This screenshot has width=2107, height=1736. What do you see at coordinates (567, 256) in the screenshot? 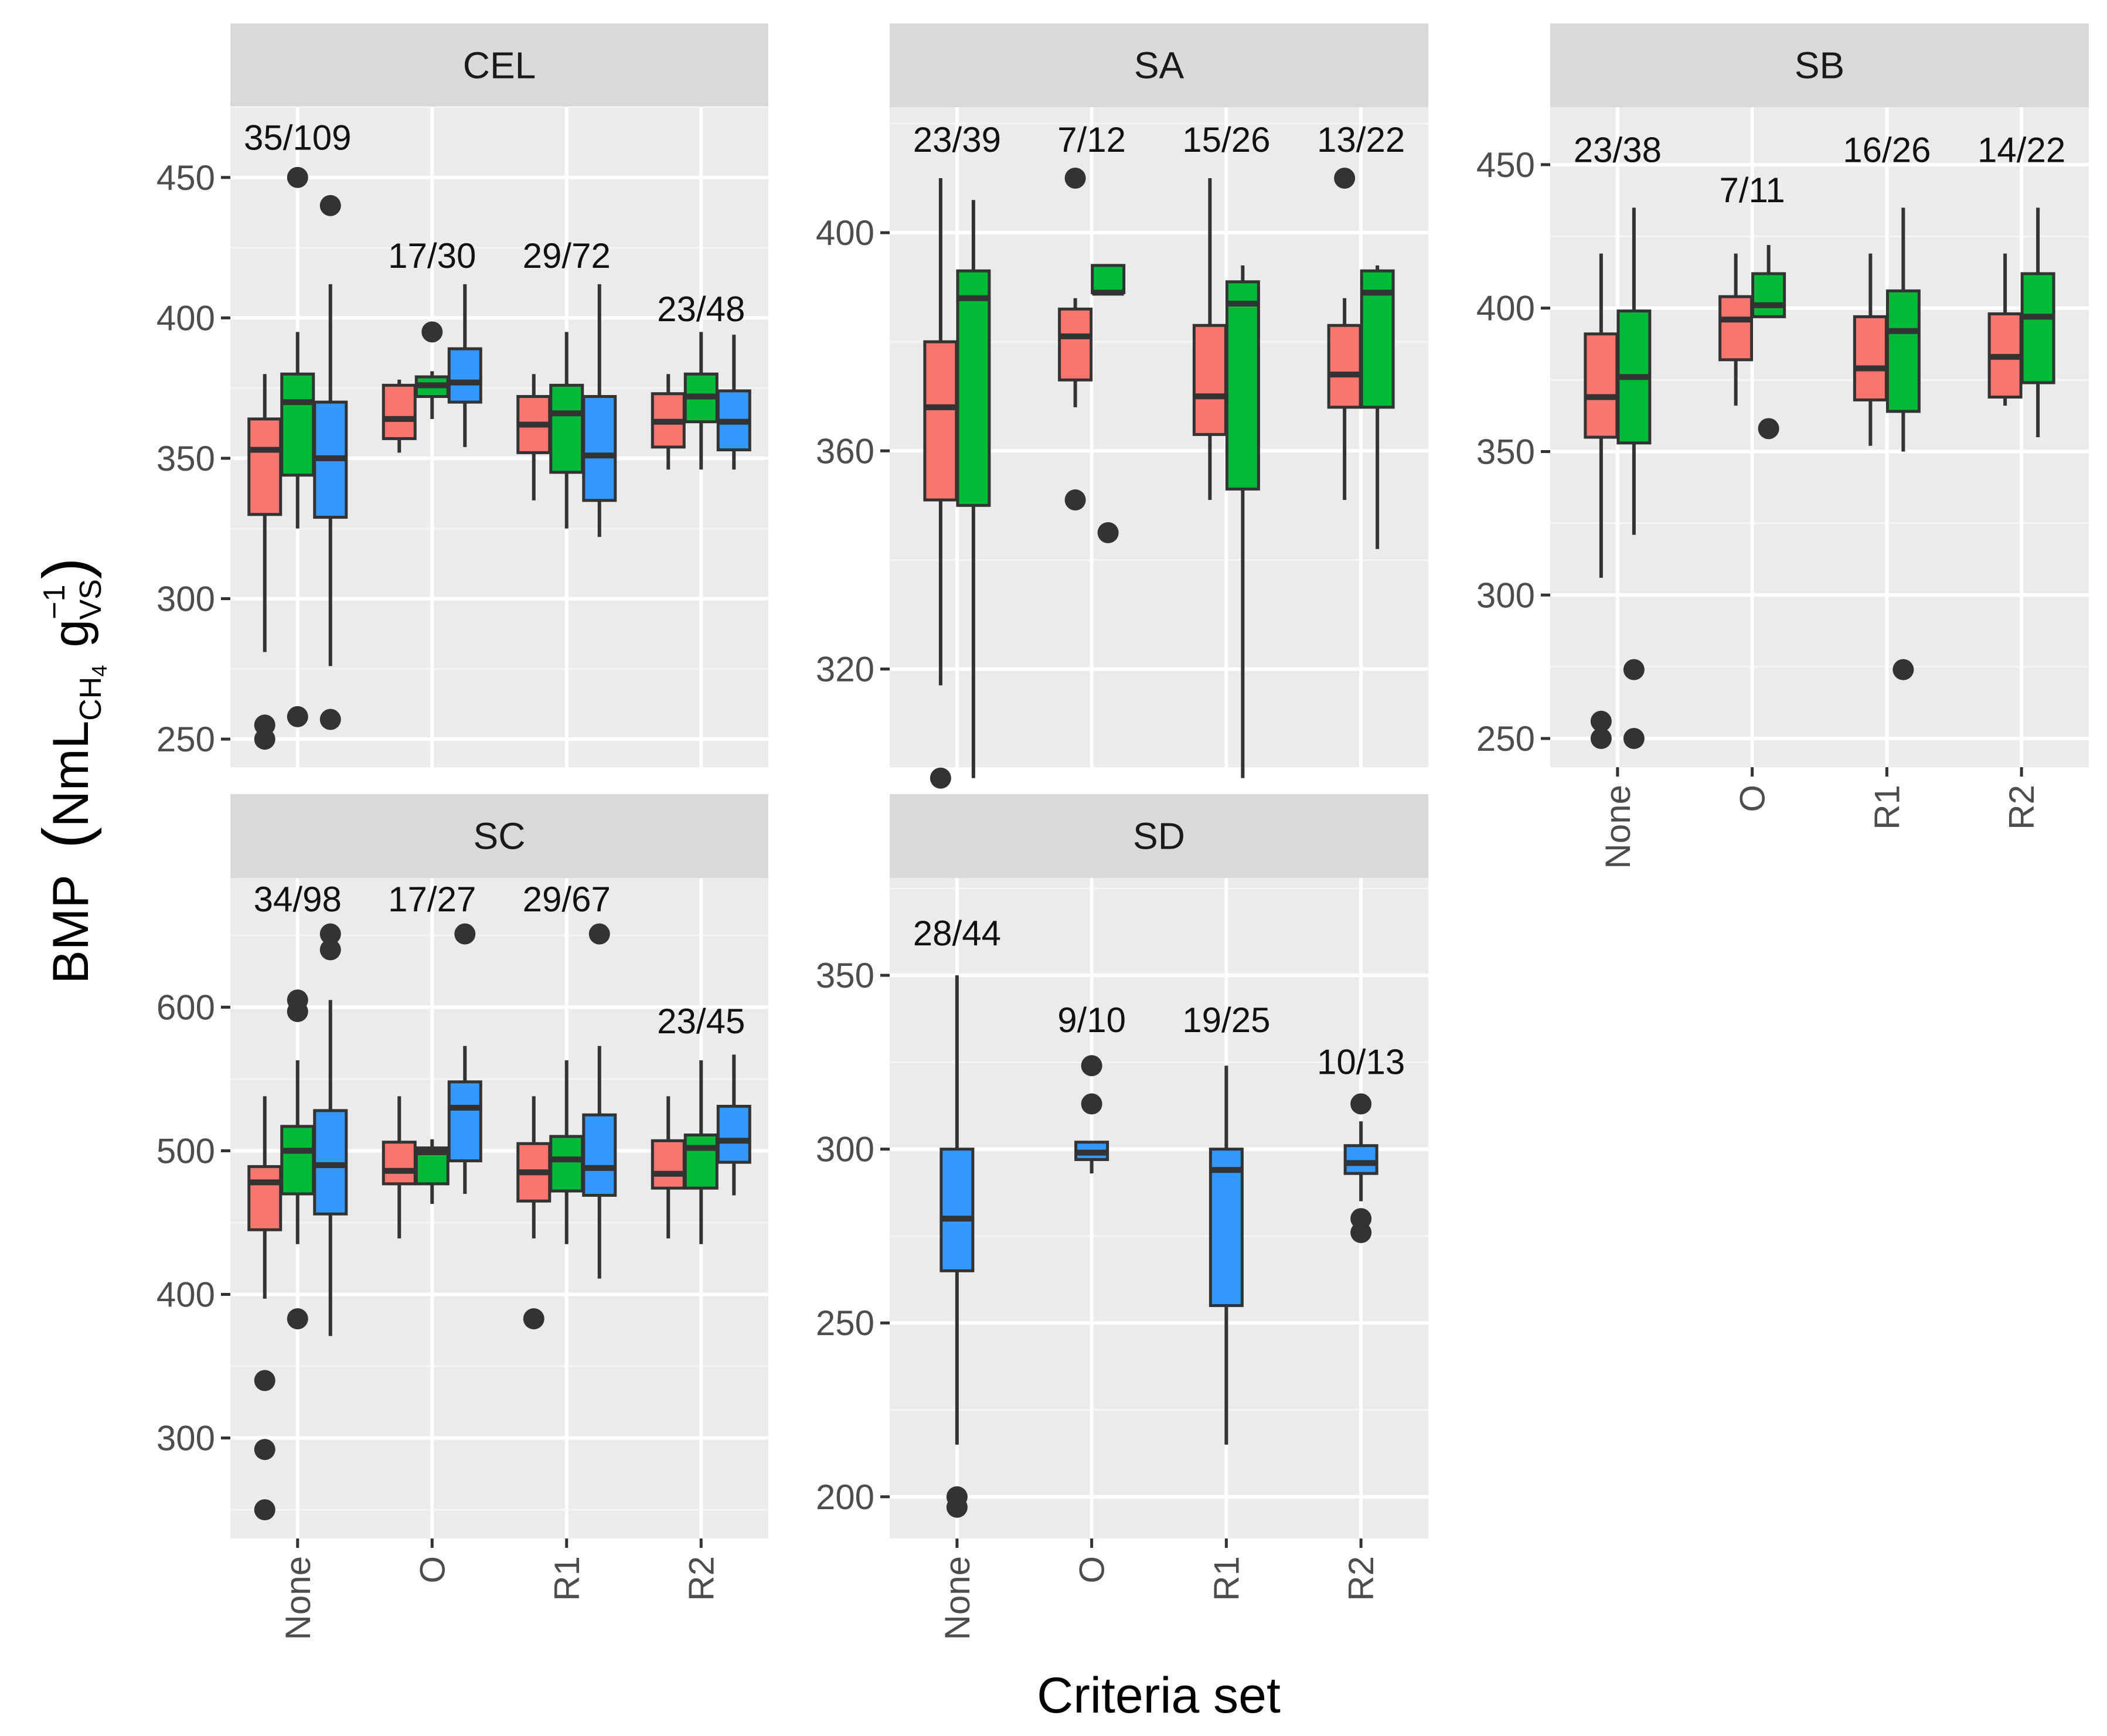
I see `count-label: 29/72` at bounding box center [567, 256].